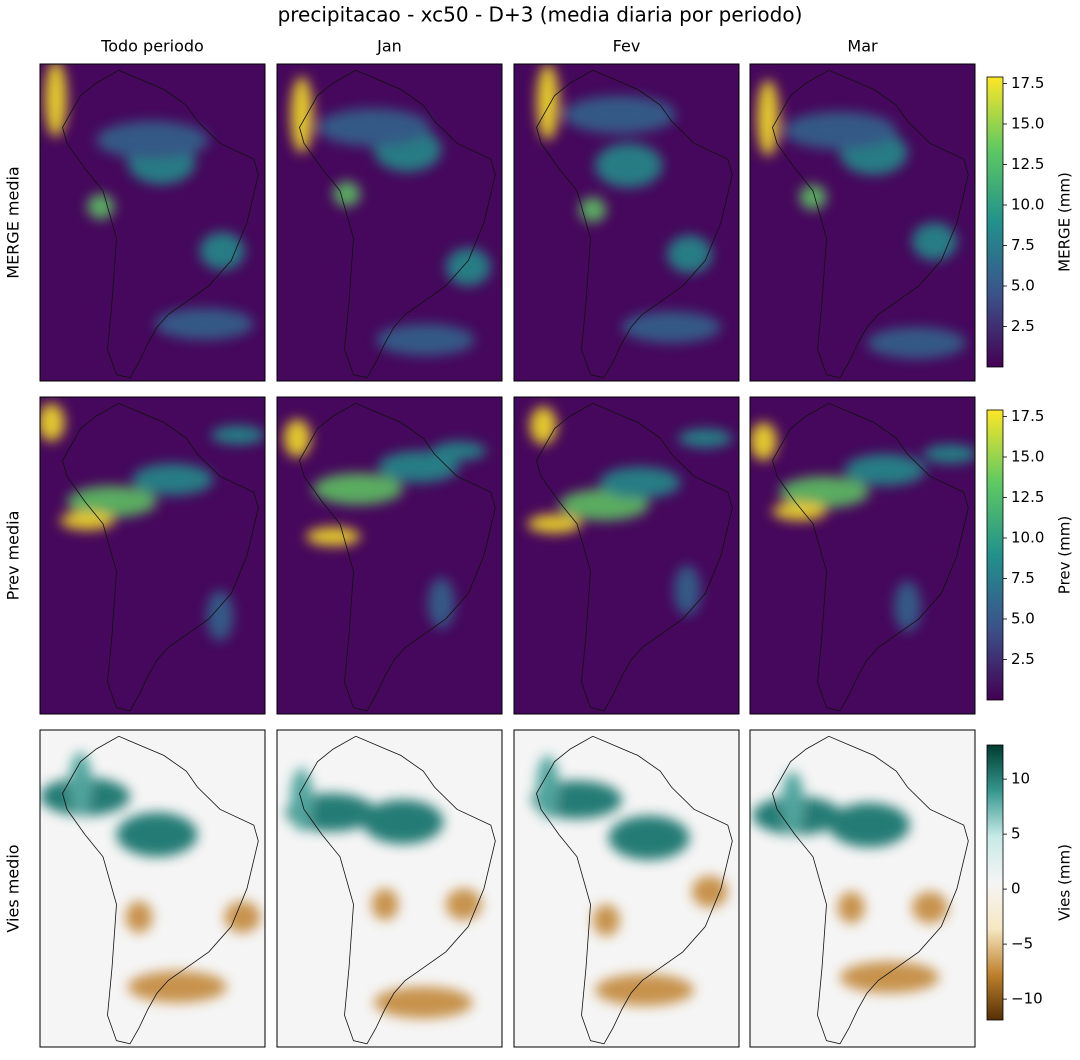 This screenshot has width=1080, height=1060. What do you see at coordinates (995, 222) in the screenshot?
I see `colorbar` at bounding box center [995, 222].